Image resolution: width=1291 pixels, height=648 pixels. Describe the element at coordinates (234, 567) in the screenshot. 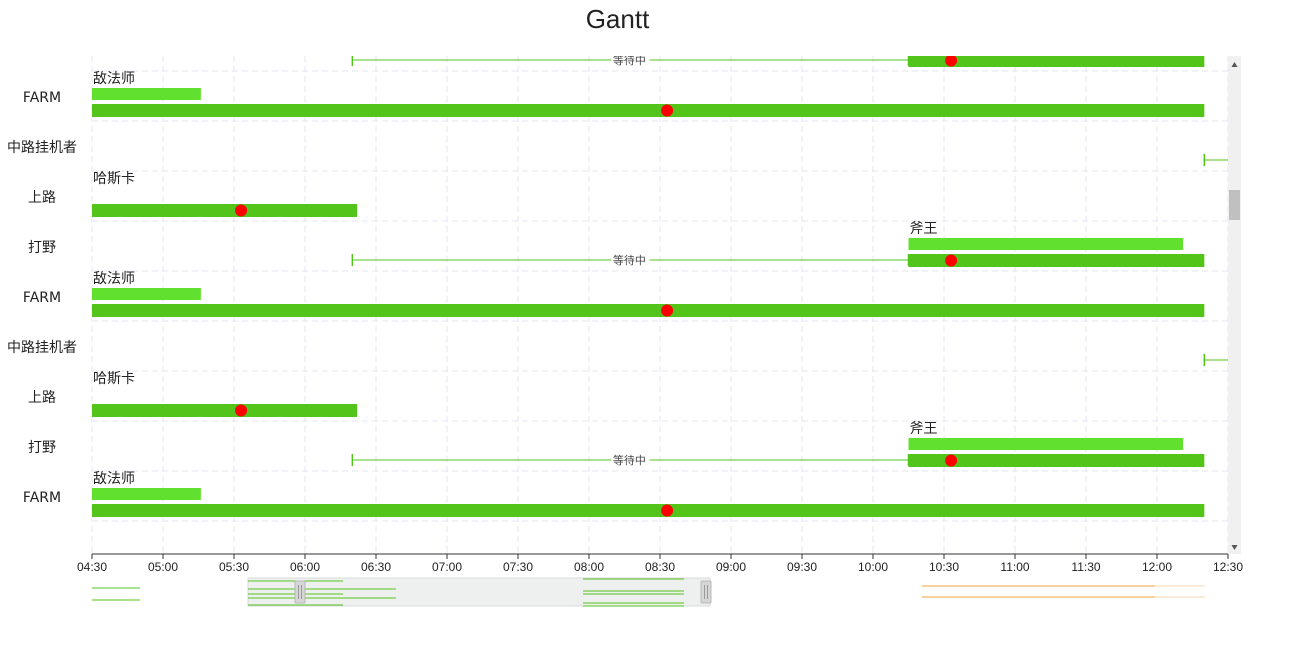

I see `x-tick-label: 05:30` at that location.